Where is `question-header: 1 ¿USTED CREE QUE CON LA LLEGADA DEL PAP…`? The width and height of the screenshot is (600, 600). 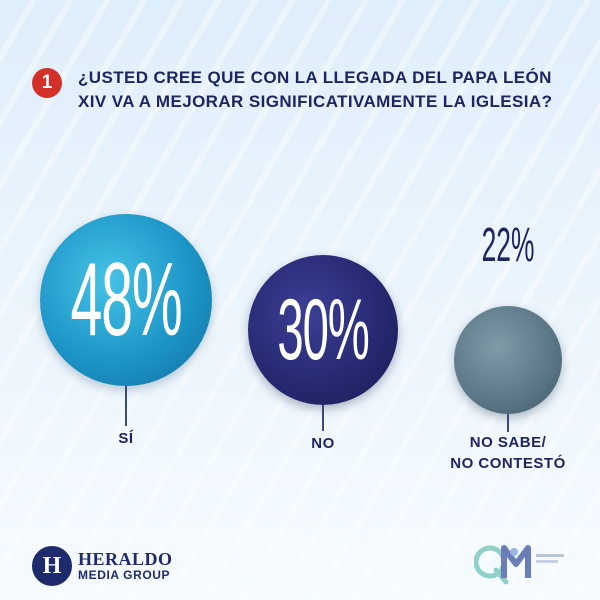 question-header: 1 ¿USTED CREE QUE CON LA LLEGADA DEL PAP… is located at coordinates (302, 96).